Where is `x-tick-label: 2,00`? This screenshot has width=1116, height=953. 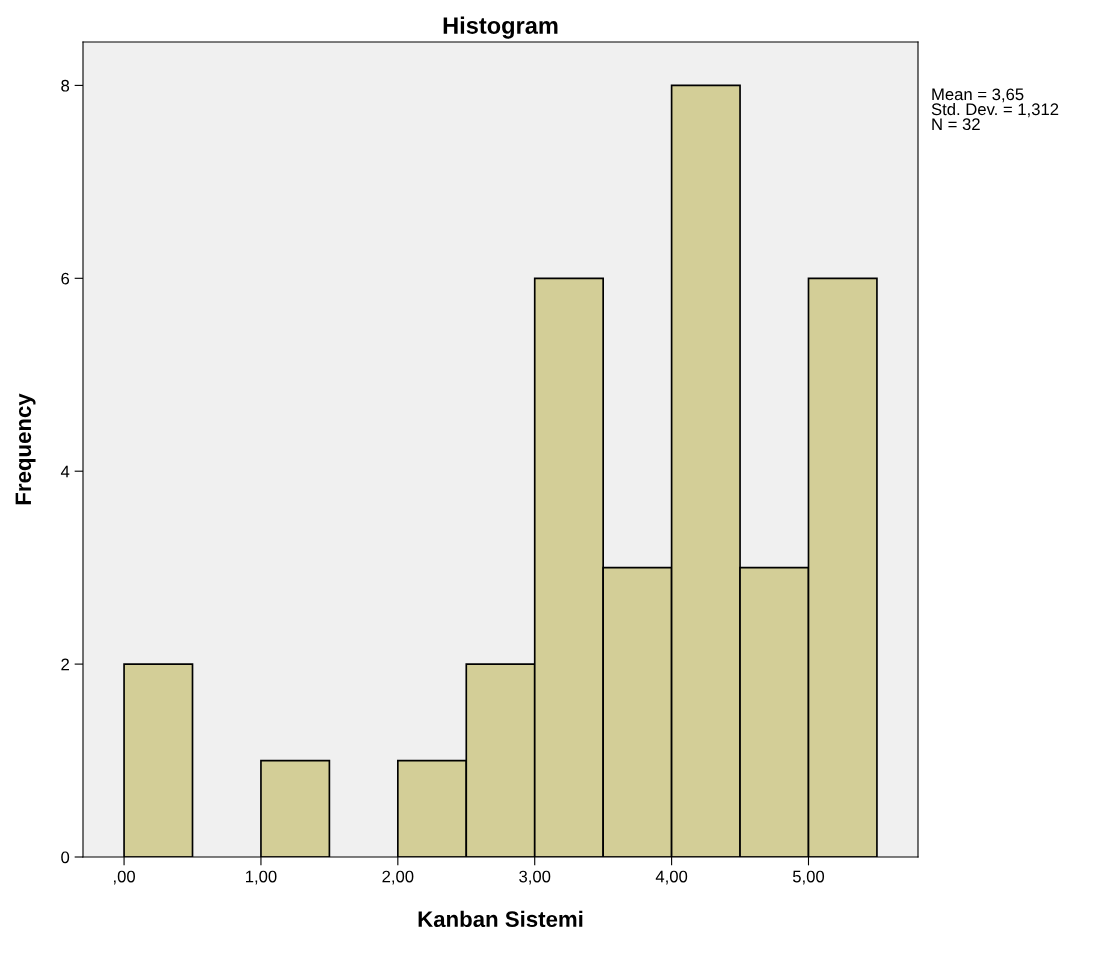 x-tick-label: 2,00 is located at coordinates (398, 877).